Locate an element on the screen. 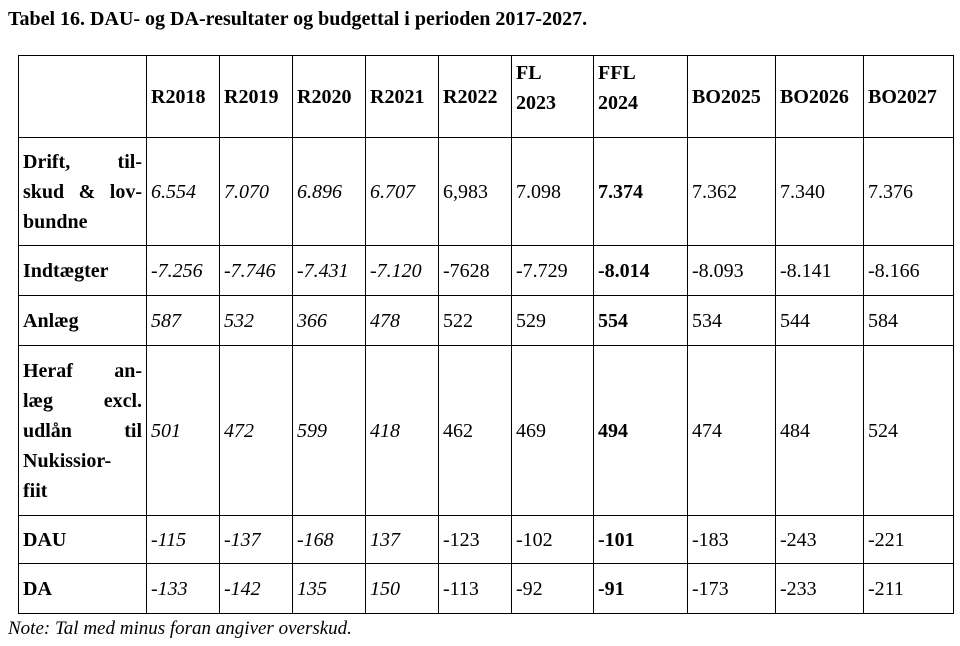  table-cell: 7.376 is located at coordinates (908, 191).